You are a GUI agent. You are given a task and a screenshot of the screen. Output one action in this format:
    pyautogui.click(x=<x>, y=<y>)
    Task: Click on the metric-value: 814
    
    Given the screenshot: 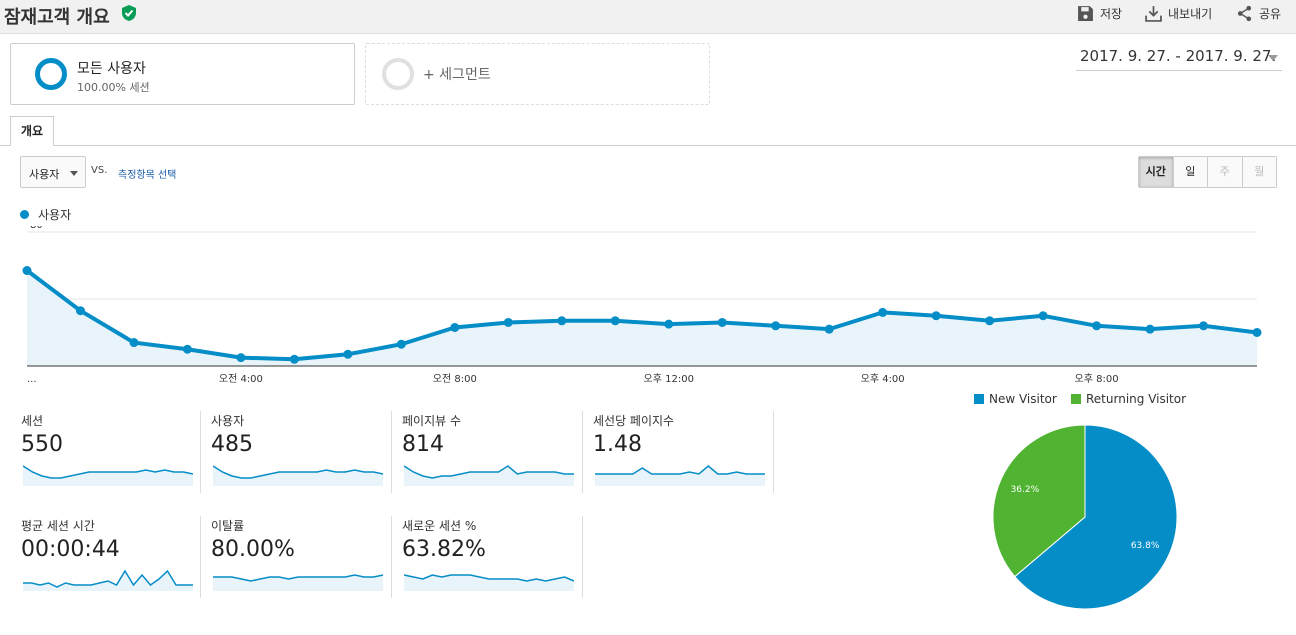 What is the action you would take?
    pyautogui.click(x=423, y=444)
    